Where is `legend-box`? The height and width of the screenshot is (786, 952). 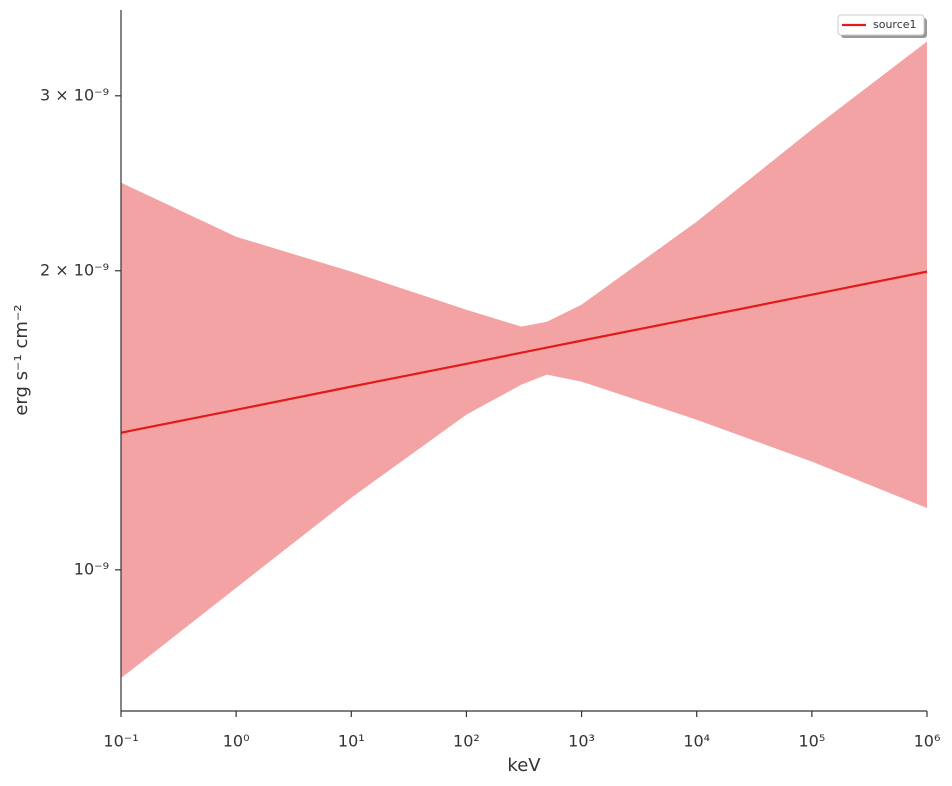 legend-box is located at coordinates (881, 25).